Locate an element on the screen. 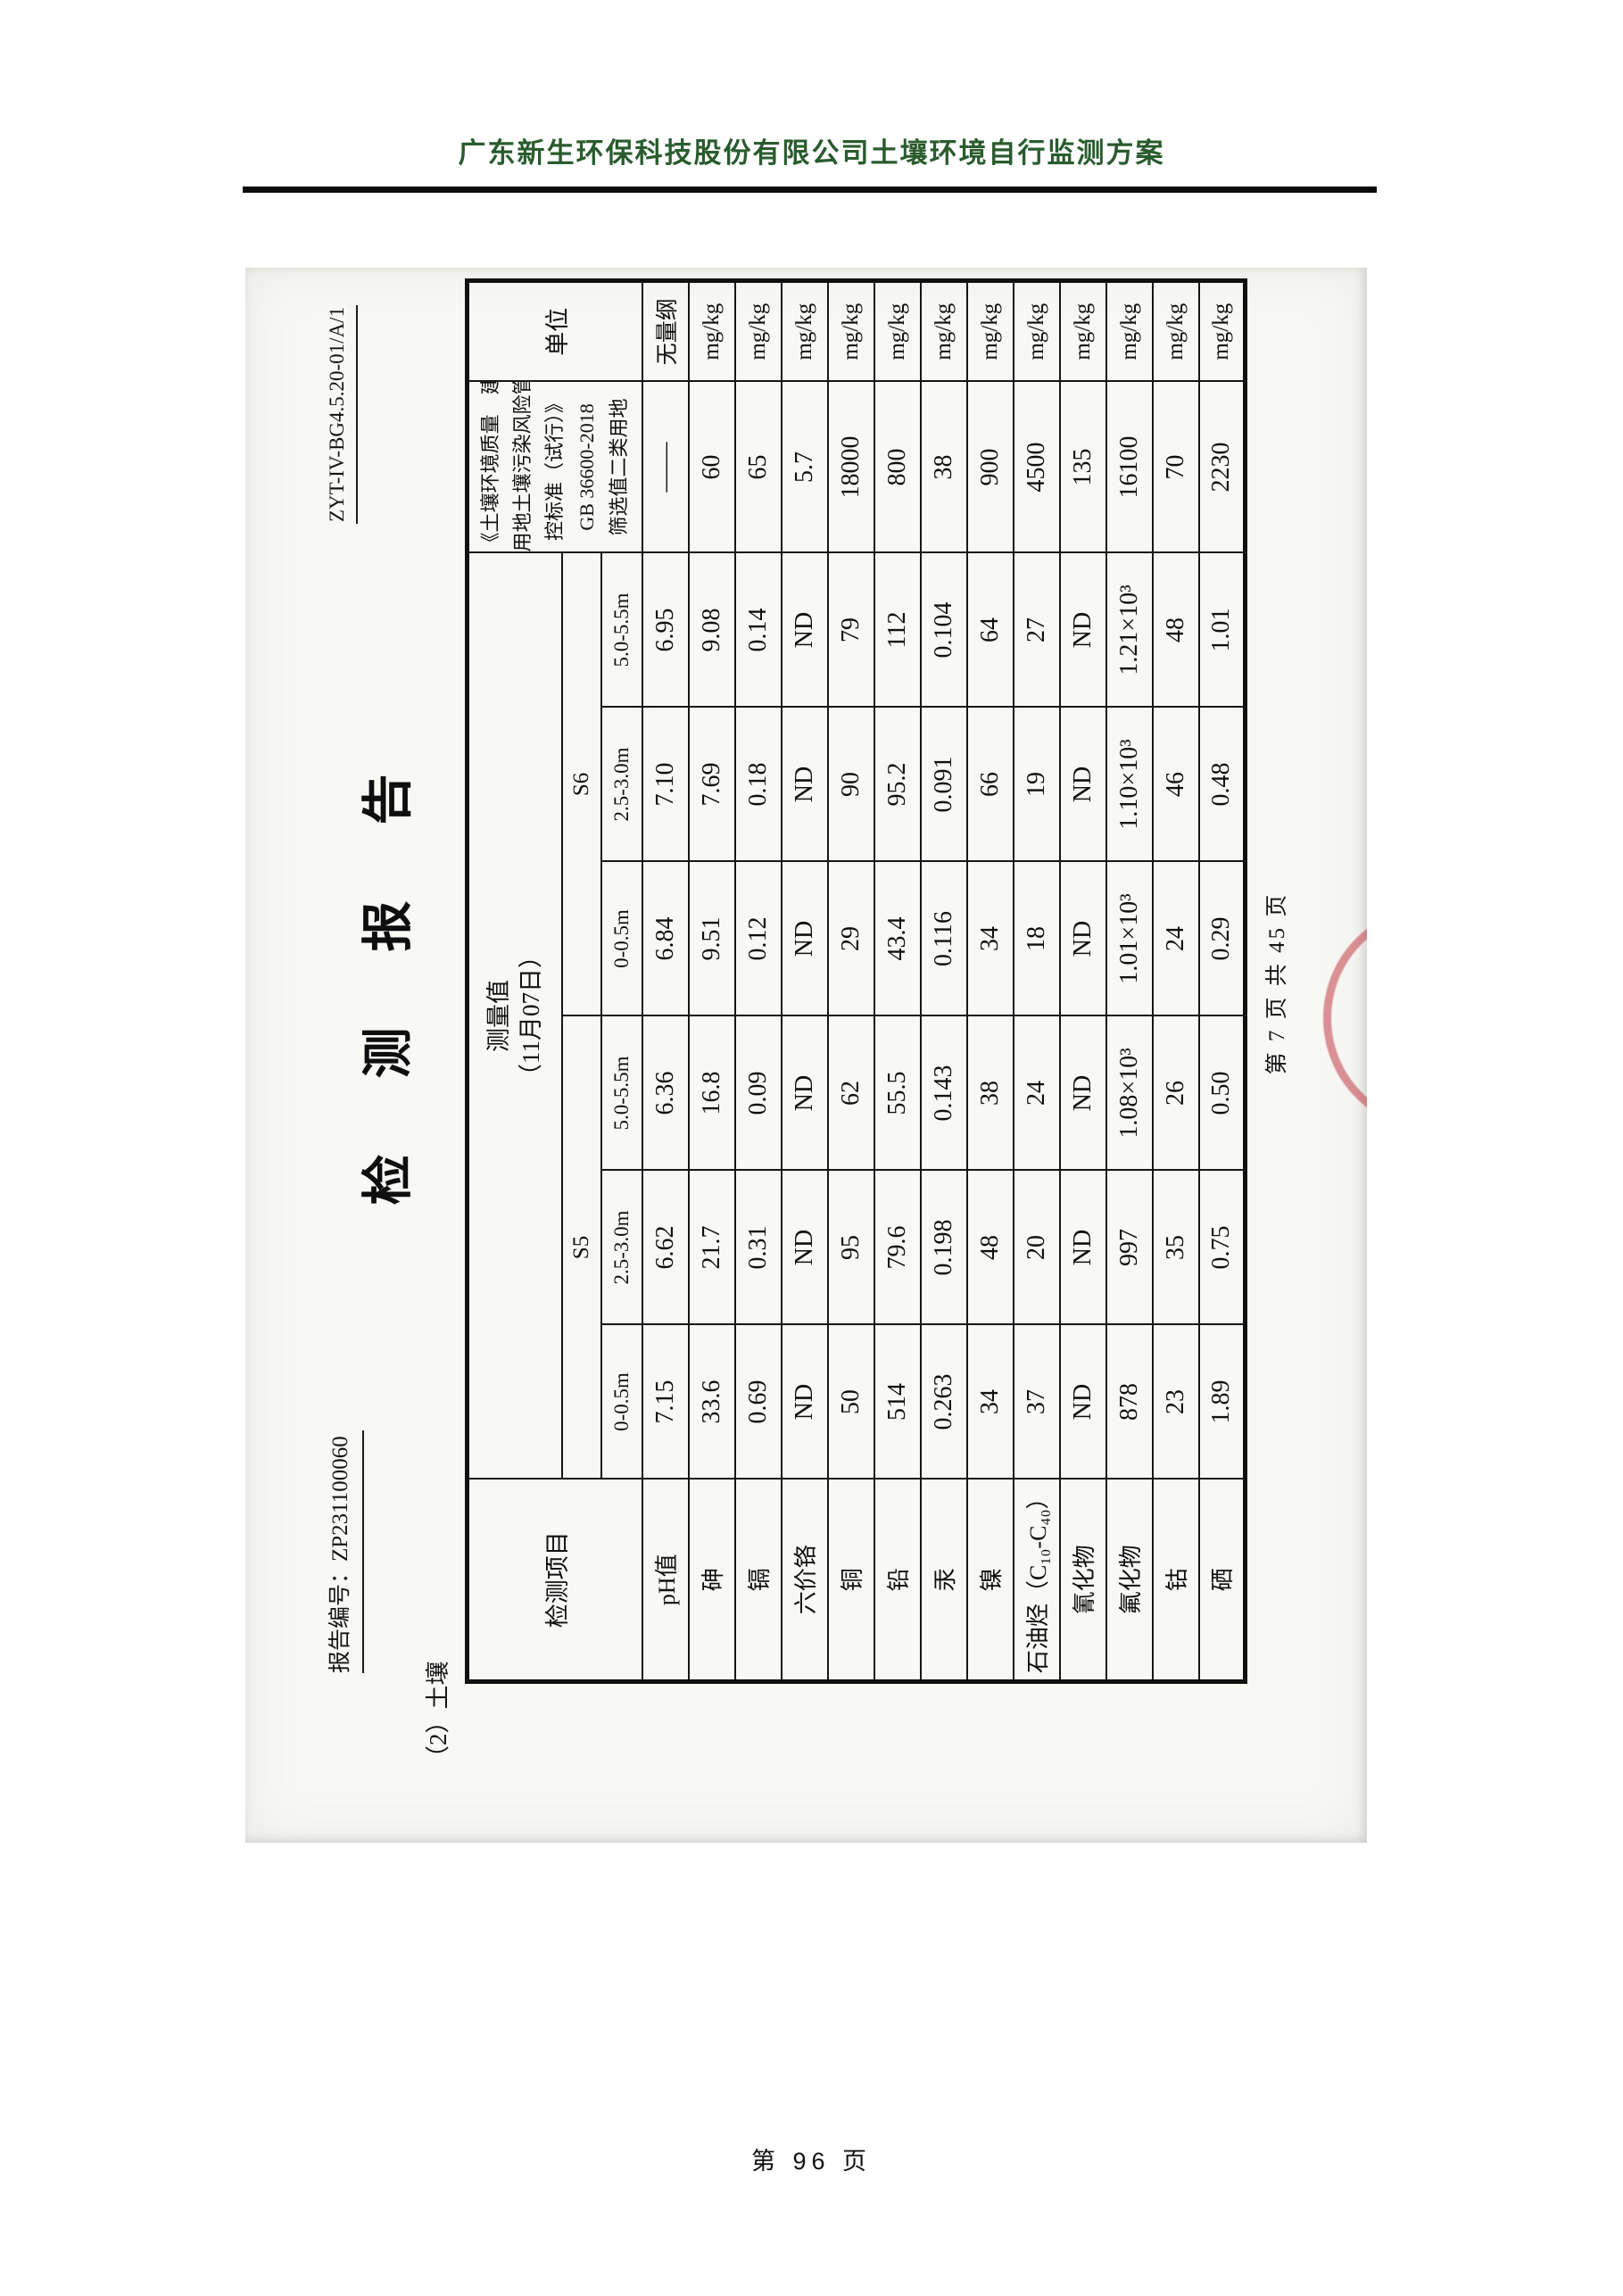 The image size is (1623, 2296). inner-page-number: 第 7 页 共 45 页 is located at coordinates (1277, 983).